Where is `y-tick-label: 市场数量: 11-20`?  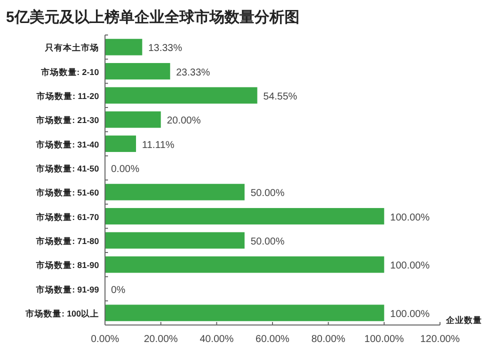 y-tick-label: 市场数量: 11-20 is located at coordinates (68, 95).